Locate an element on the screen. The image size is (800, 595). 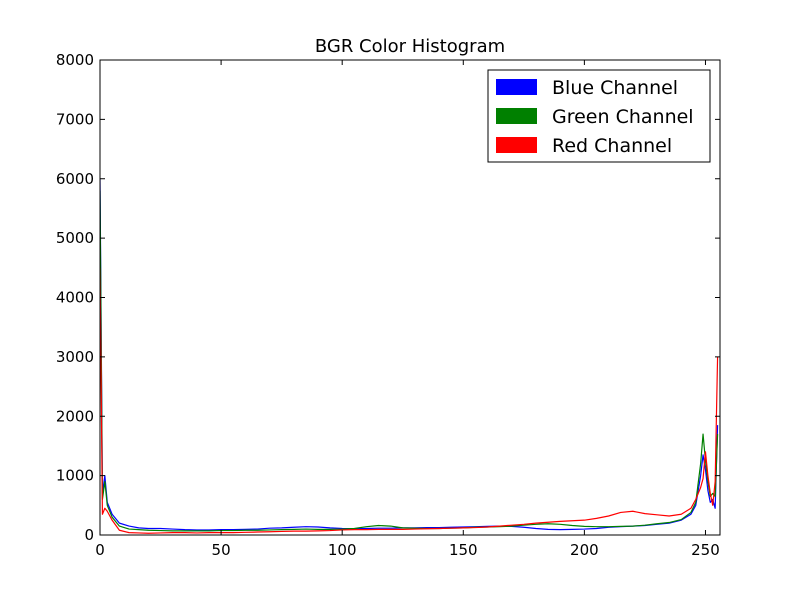
x-tick-label: 250 is located at coordinates (705, 550).